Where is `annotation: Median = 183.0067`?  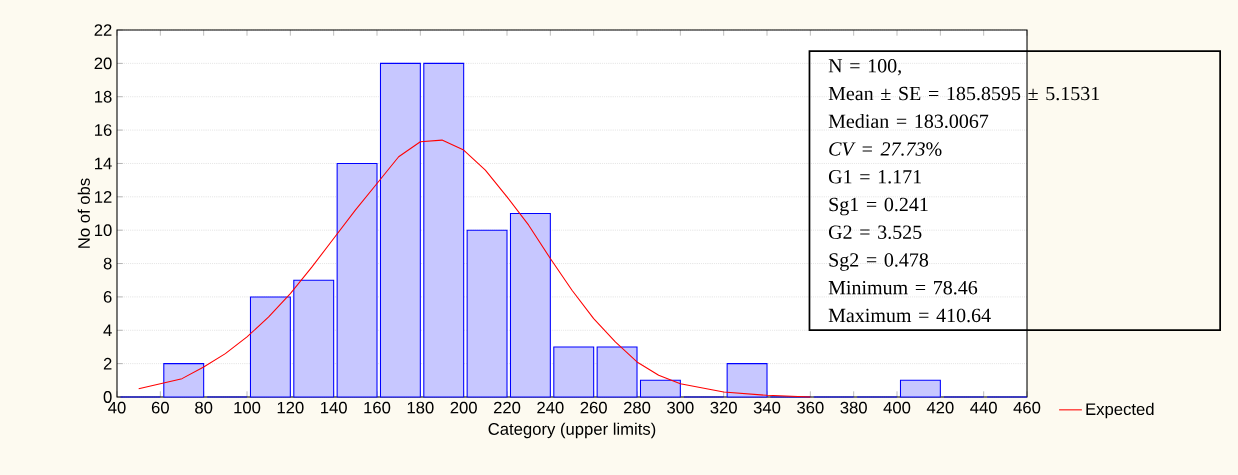
annotation: Median = 183.0067 is located at coordinates (908, 121).